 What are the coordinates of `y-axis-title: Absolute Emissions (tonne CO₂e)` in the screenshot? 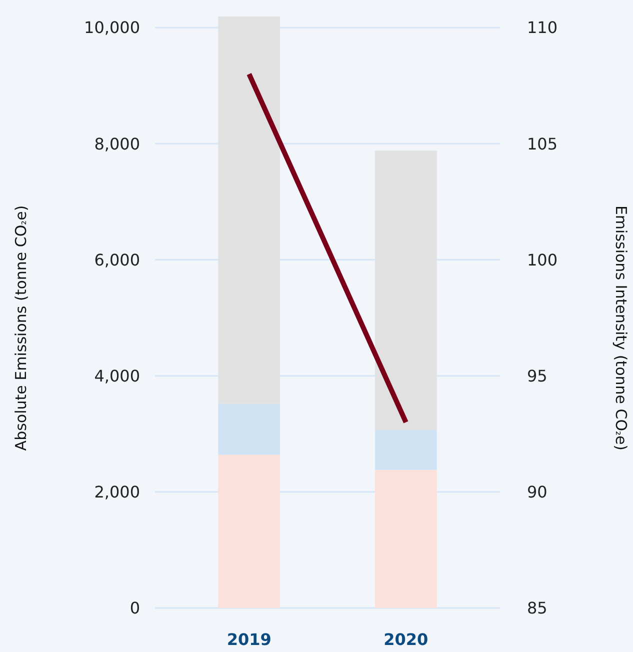 It's located at (21, 328).